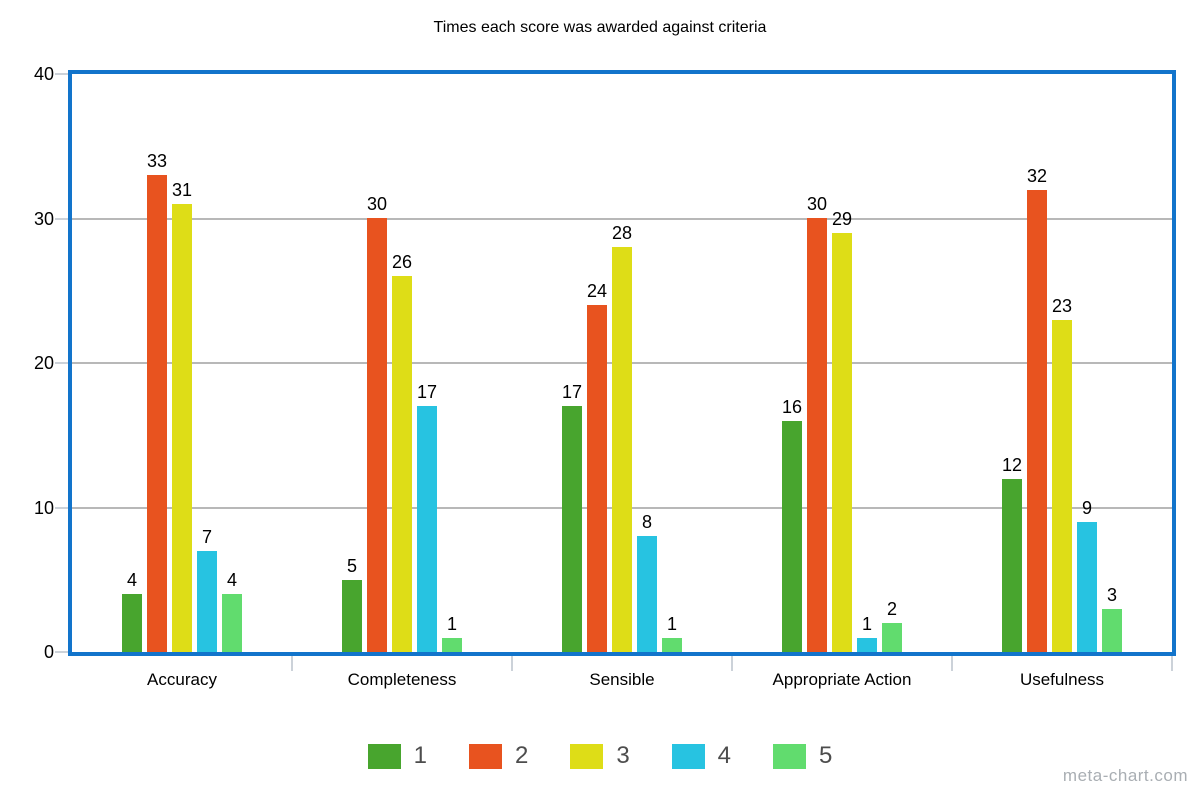 The width and height of the screenshot is (1200, 800). I want to click on bar-value-label: 32, so click(1037, 176).